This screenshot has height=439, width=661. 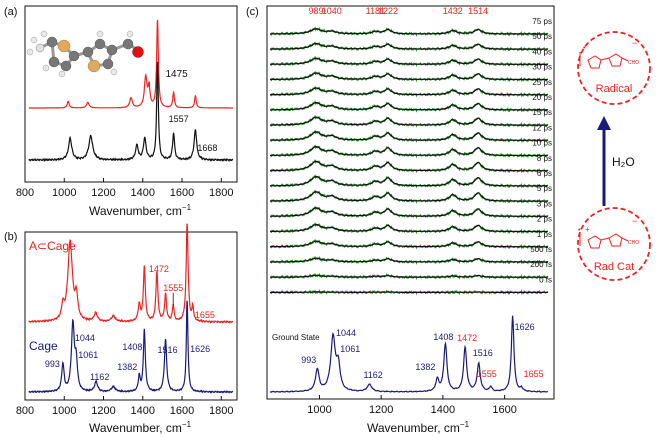 What do you see at coordinates (633, 63) in the screenshot?
I see `radical-cho-label: CHO` at bounding box center [633, 63].